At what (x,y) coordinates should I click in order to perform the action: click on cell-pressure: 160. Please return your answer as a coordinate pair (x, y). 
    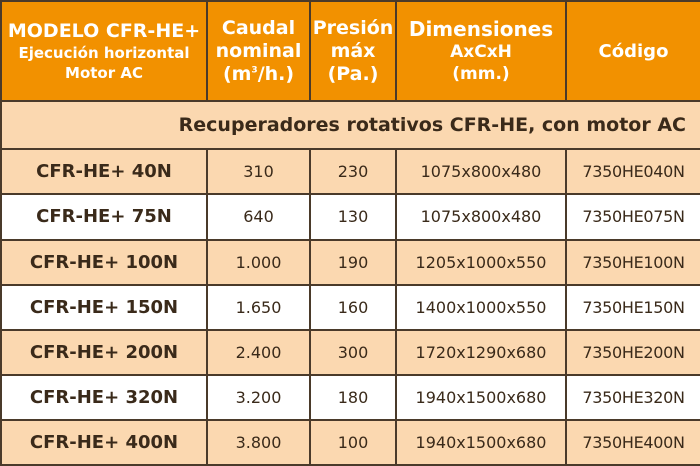
    Looking at the image, I should click on (353, 307).